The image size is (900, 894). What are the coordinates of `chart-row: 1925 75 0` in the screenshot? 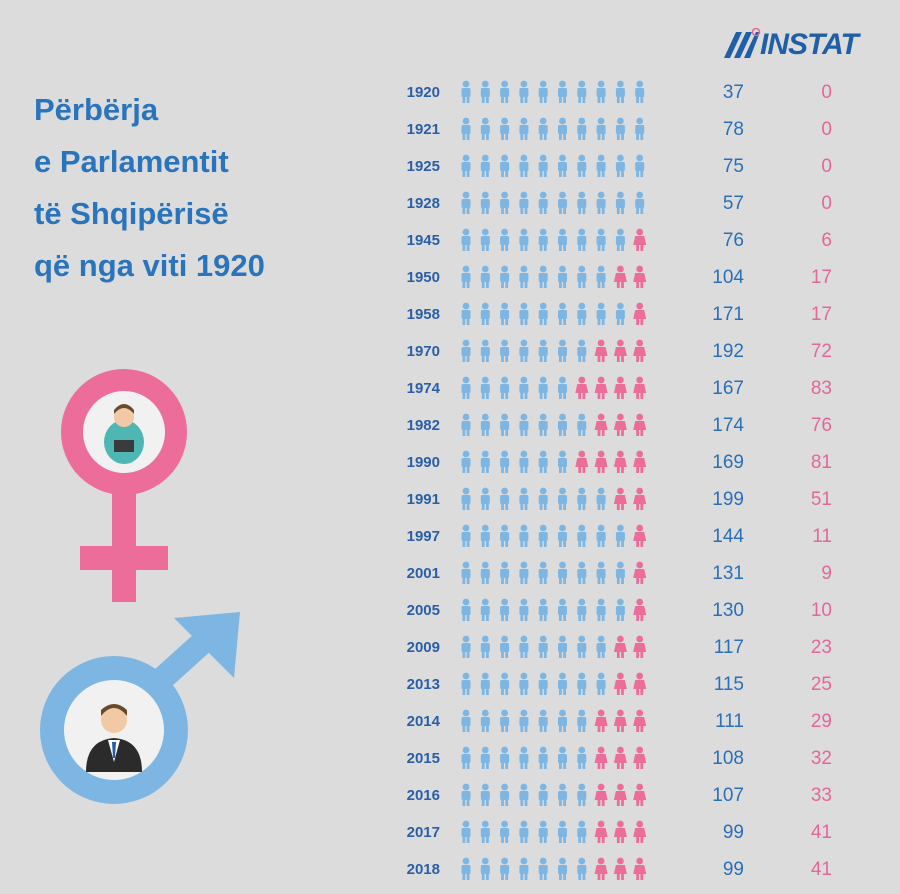 It's located at (619, 165).